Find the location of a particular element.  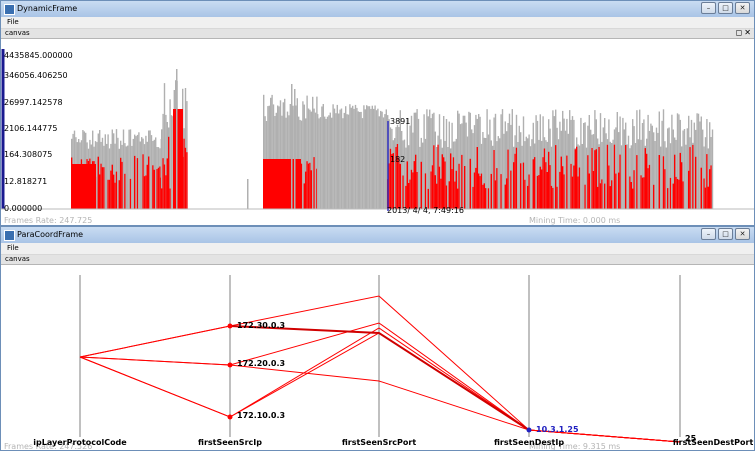

app-icon is located at coordinates (9, 9).